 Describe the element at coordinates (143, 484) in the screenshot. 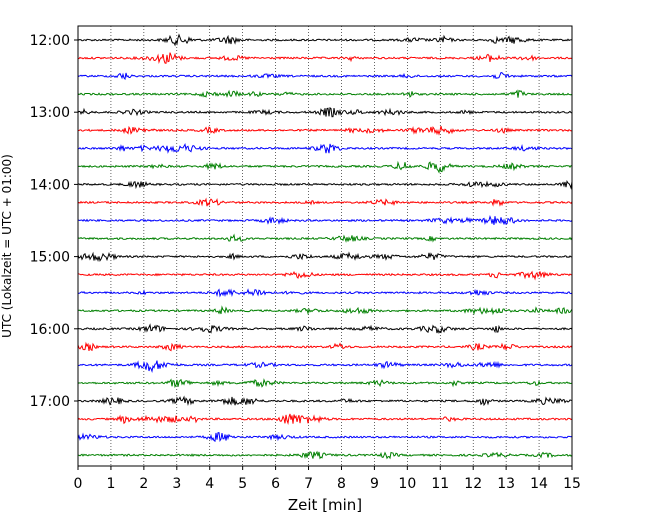

I see `x-tick-label: 2` at that location.